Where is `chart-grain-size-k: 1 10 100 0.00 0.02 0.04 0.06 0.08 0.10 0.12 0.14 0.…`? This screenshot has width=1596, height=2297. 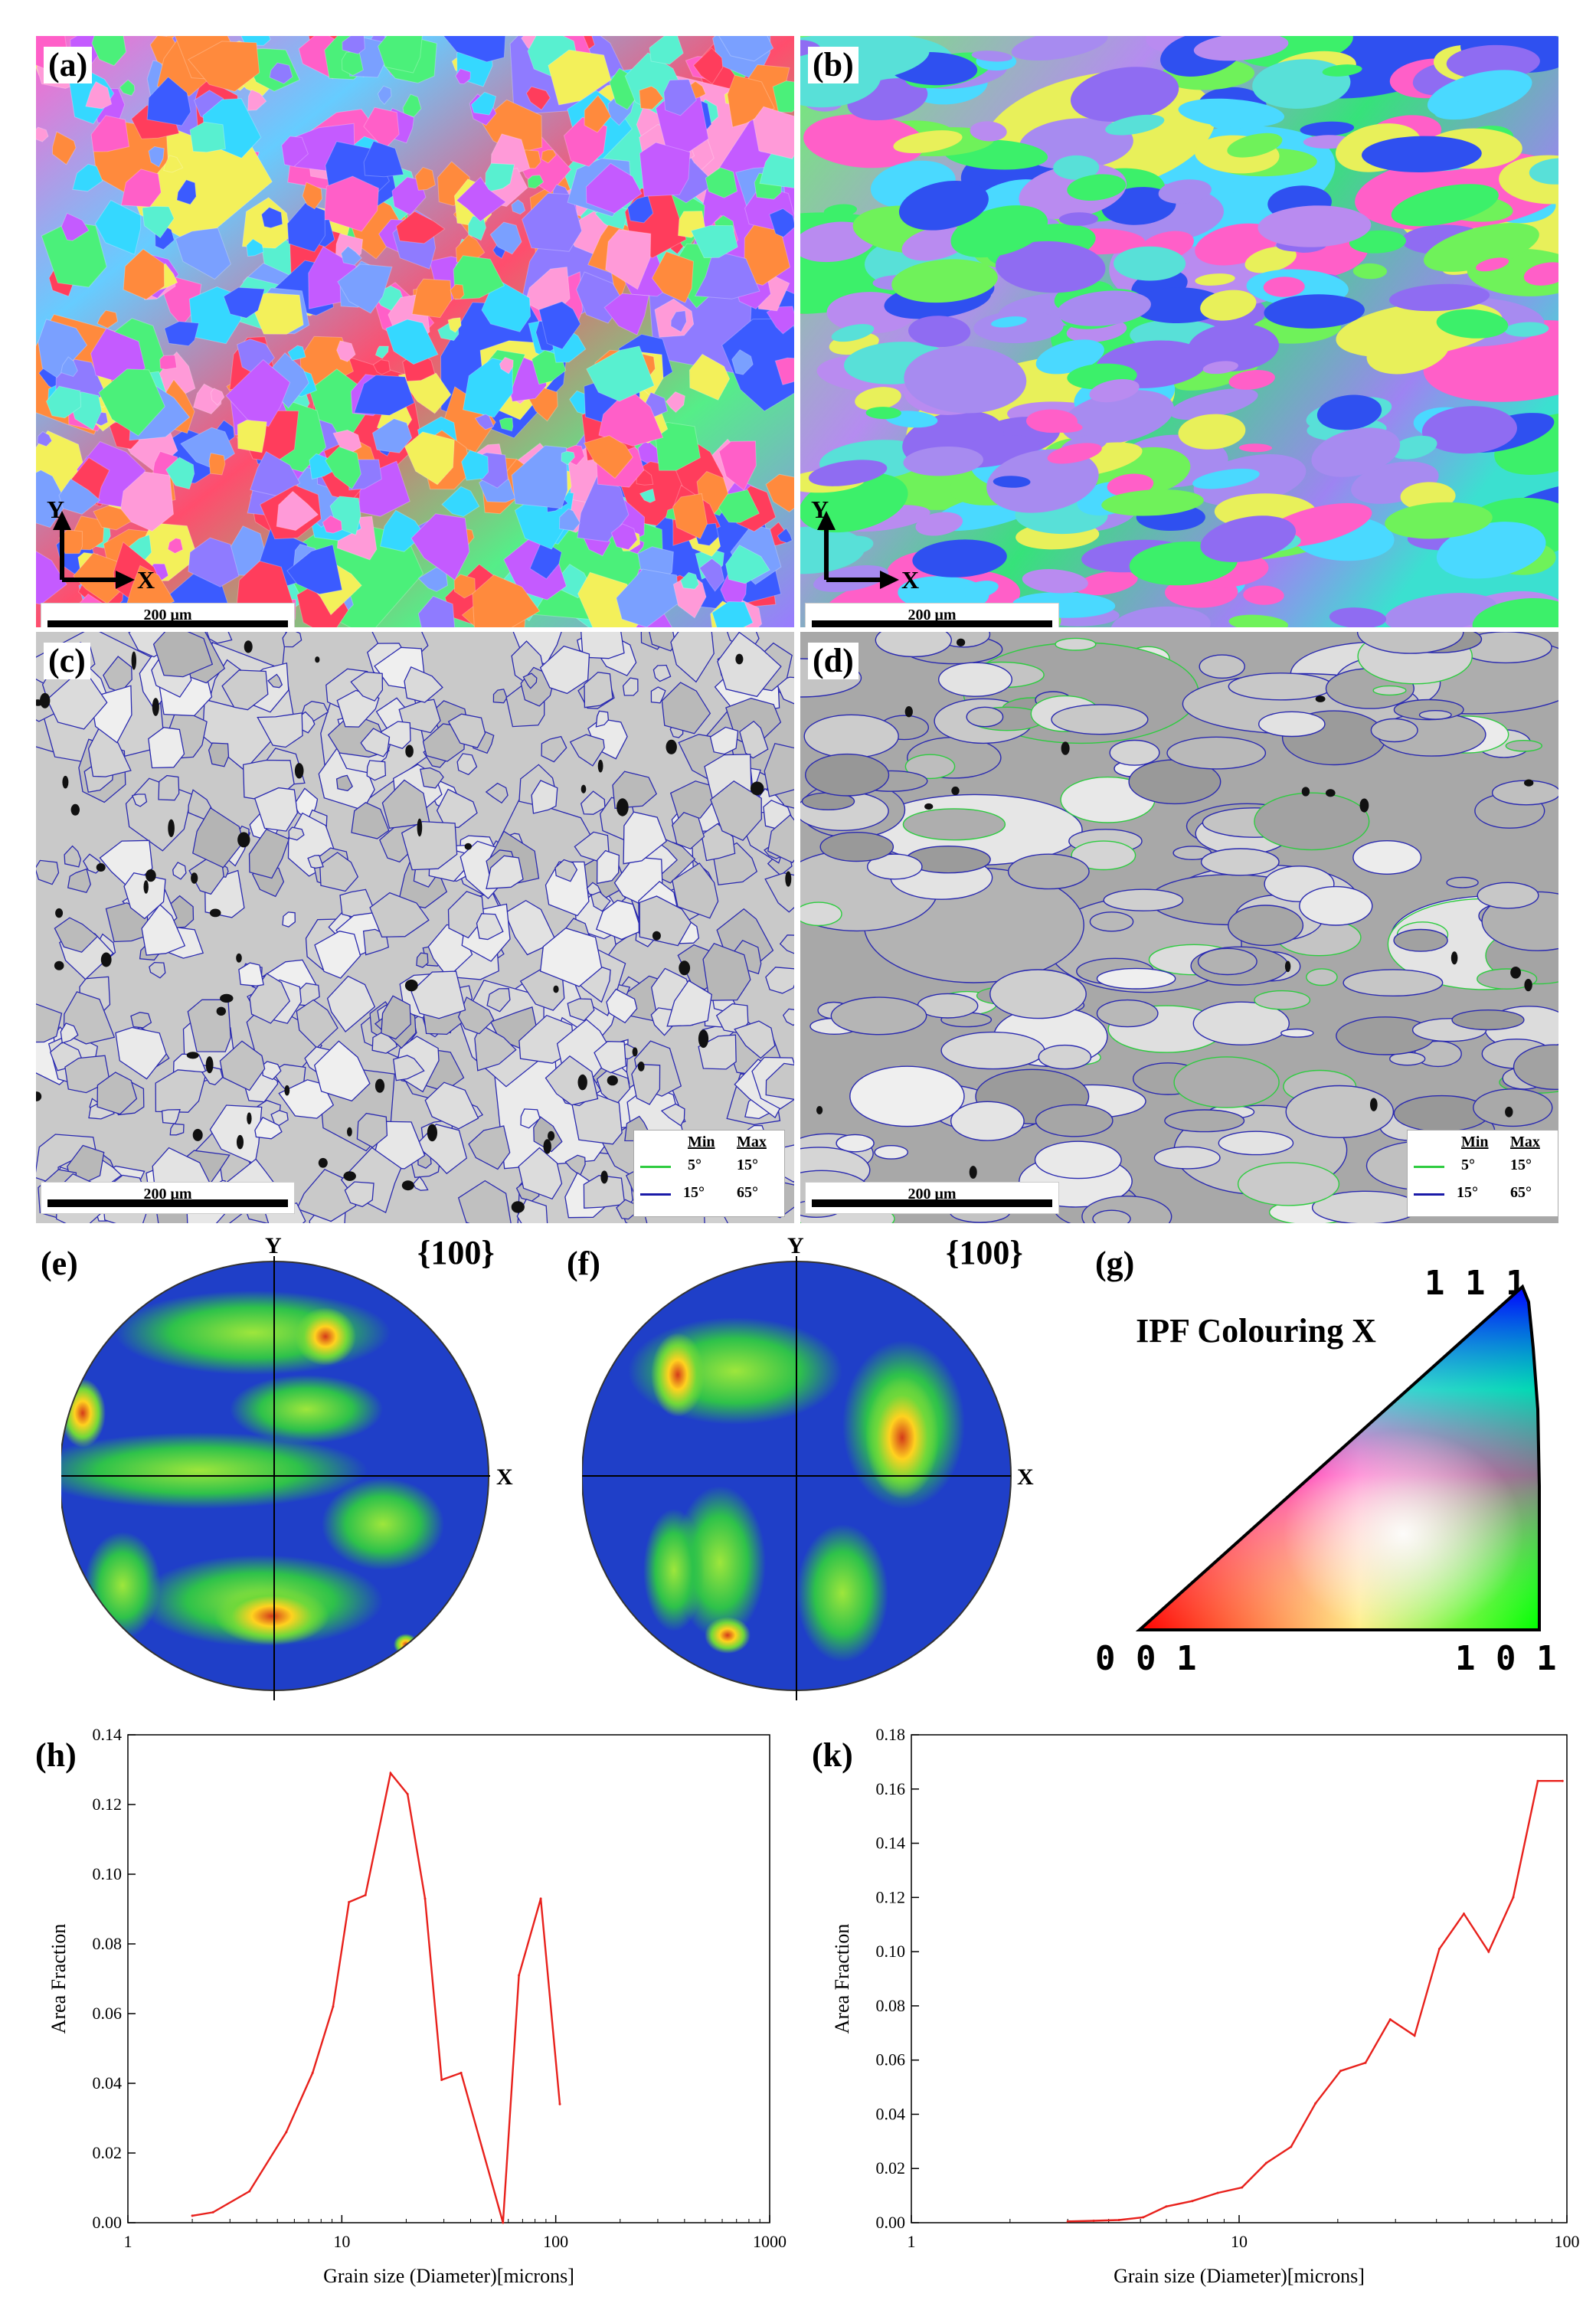
chart-grain-size-k: 1 10 100 0.00 0.02 0.04 0.06 0.08 0.10 0.12 0.14 0.… is located at coordinates (1206, 2006).